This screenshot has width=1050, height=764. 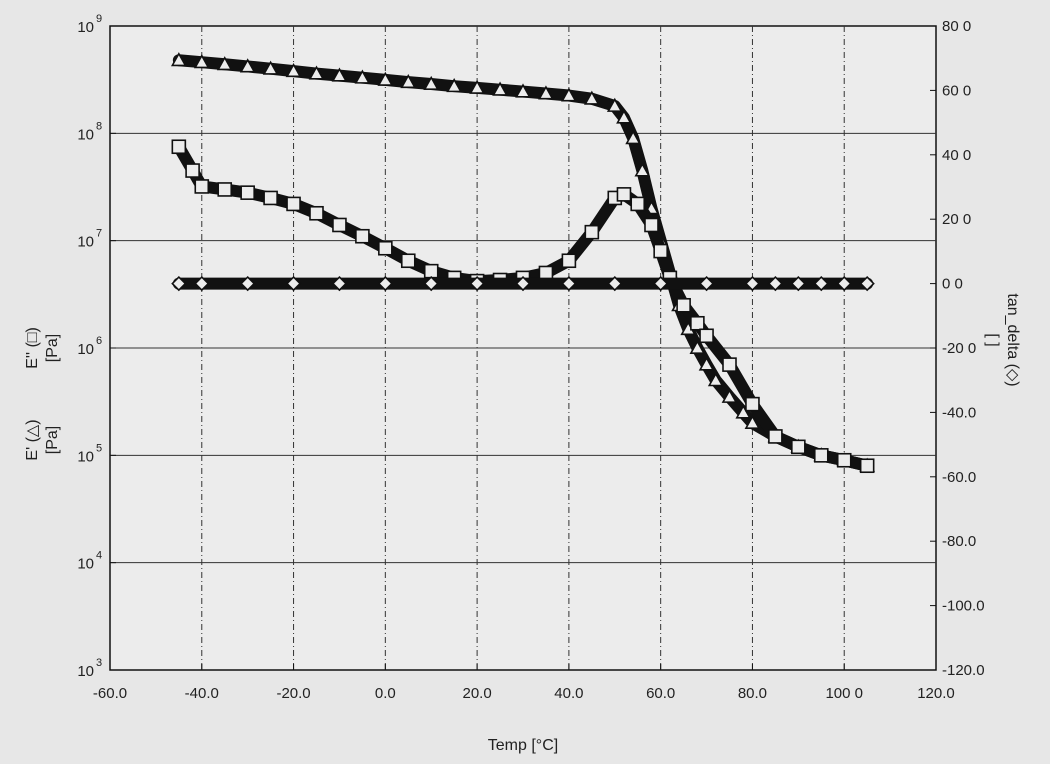 What do you see at coordinates (99, 448) in the screenshot?
I see `y-left-tick-exponent: 5` at bounding box center [99, 448].